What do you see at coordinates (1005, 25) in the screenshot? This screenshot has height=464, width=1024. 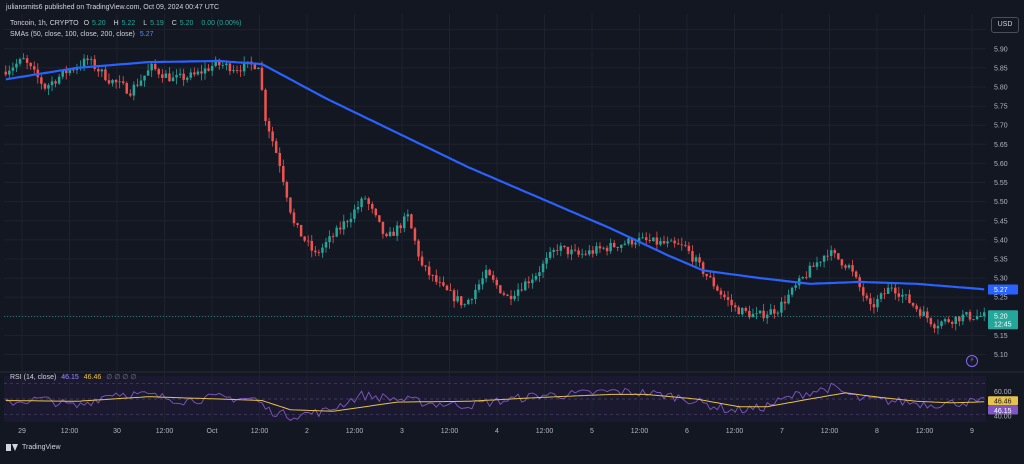 I see `currency-button: USD` at bounding box center [1005, 25].